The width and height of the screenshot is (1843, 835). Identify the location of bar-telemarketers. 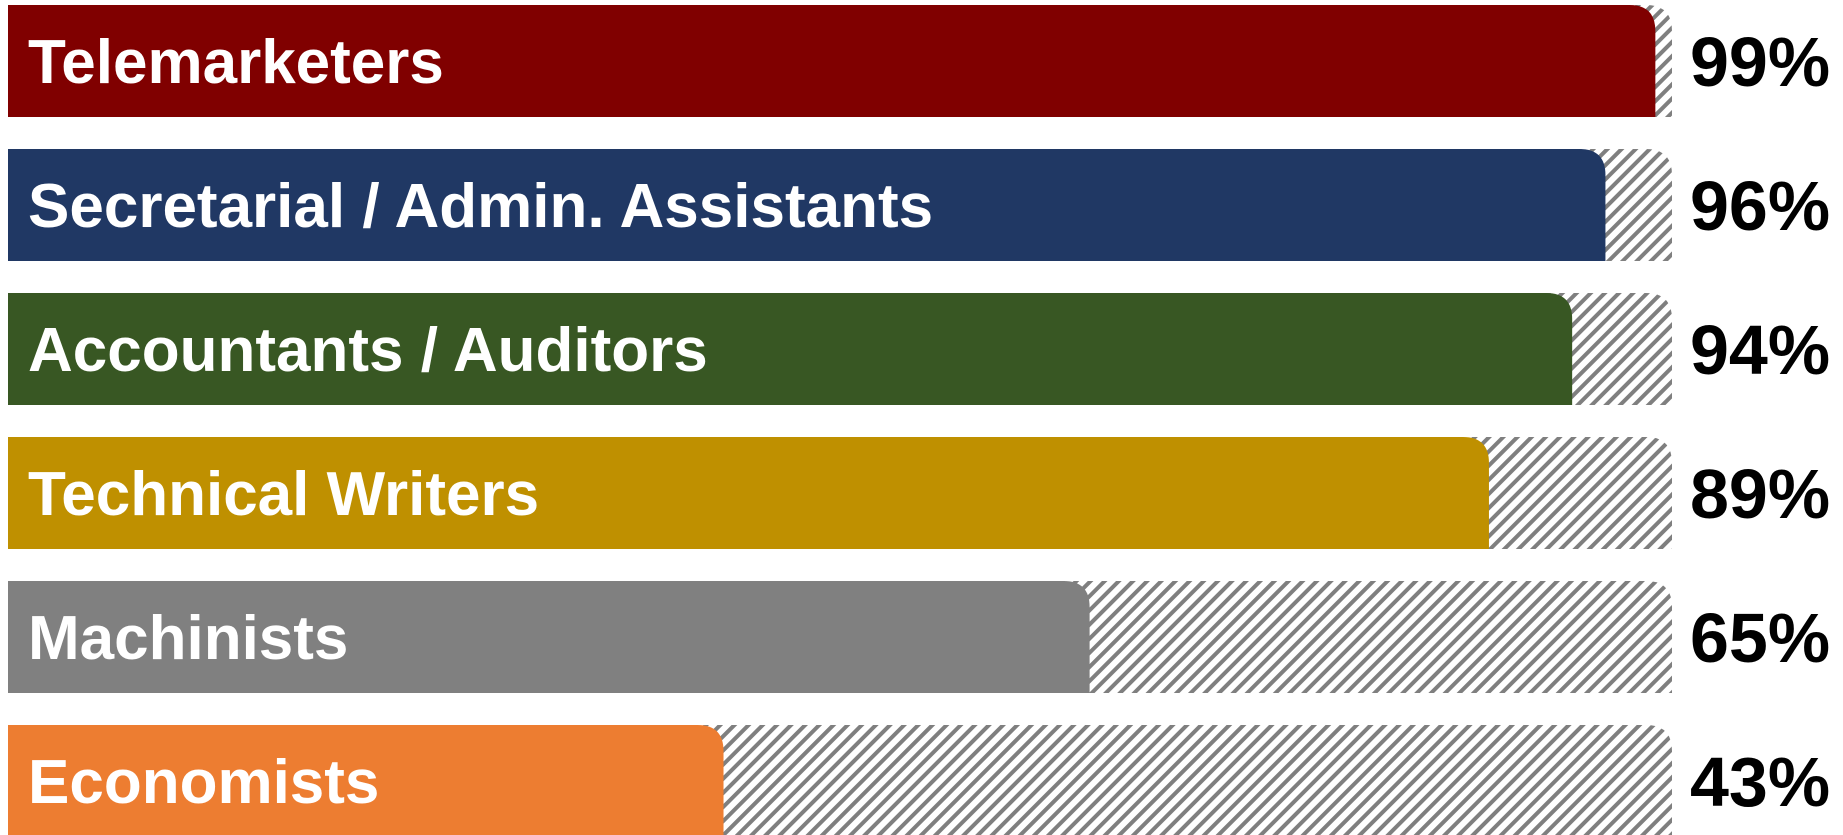
(832, 61).